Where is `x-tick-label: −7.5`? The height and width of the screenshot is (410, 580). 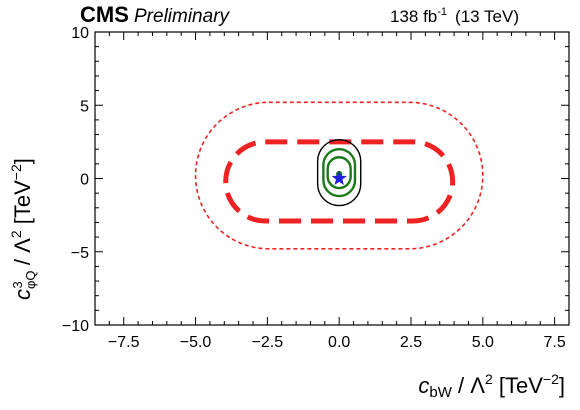 x-tick-label: −7.5 is located at coordinates (124, 342).